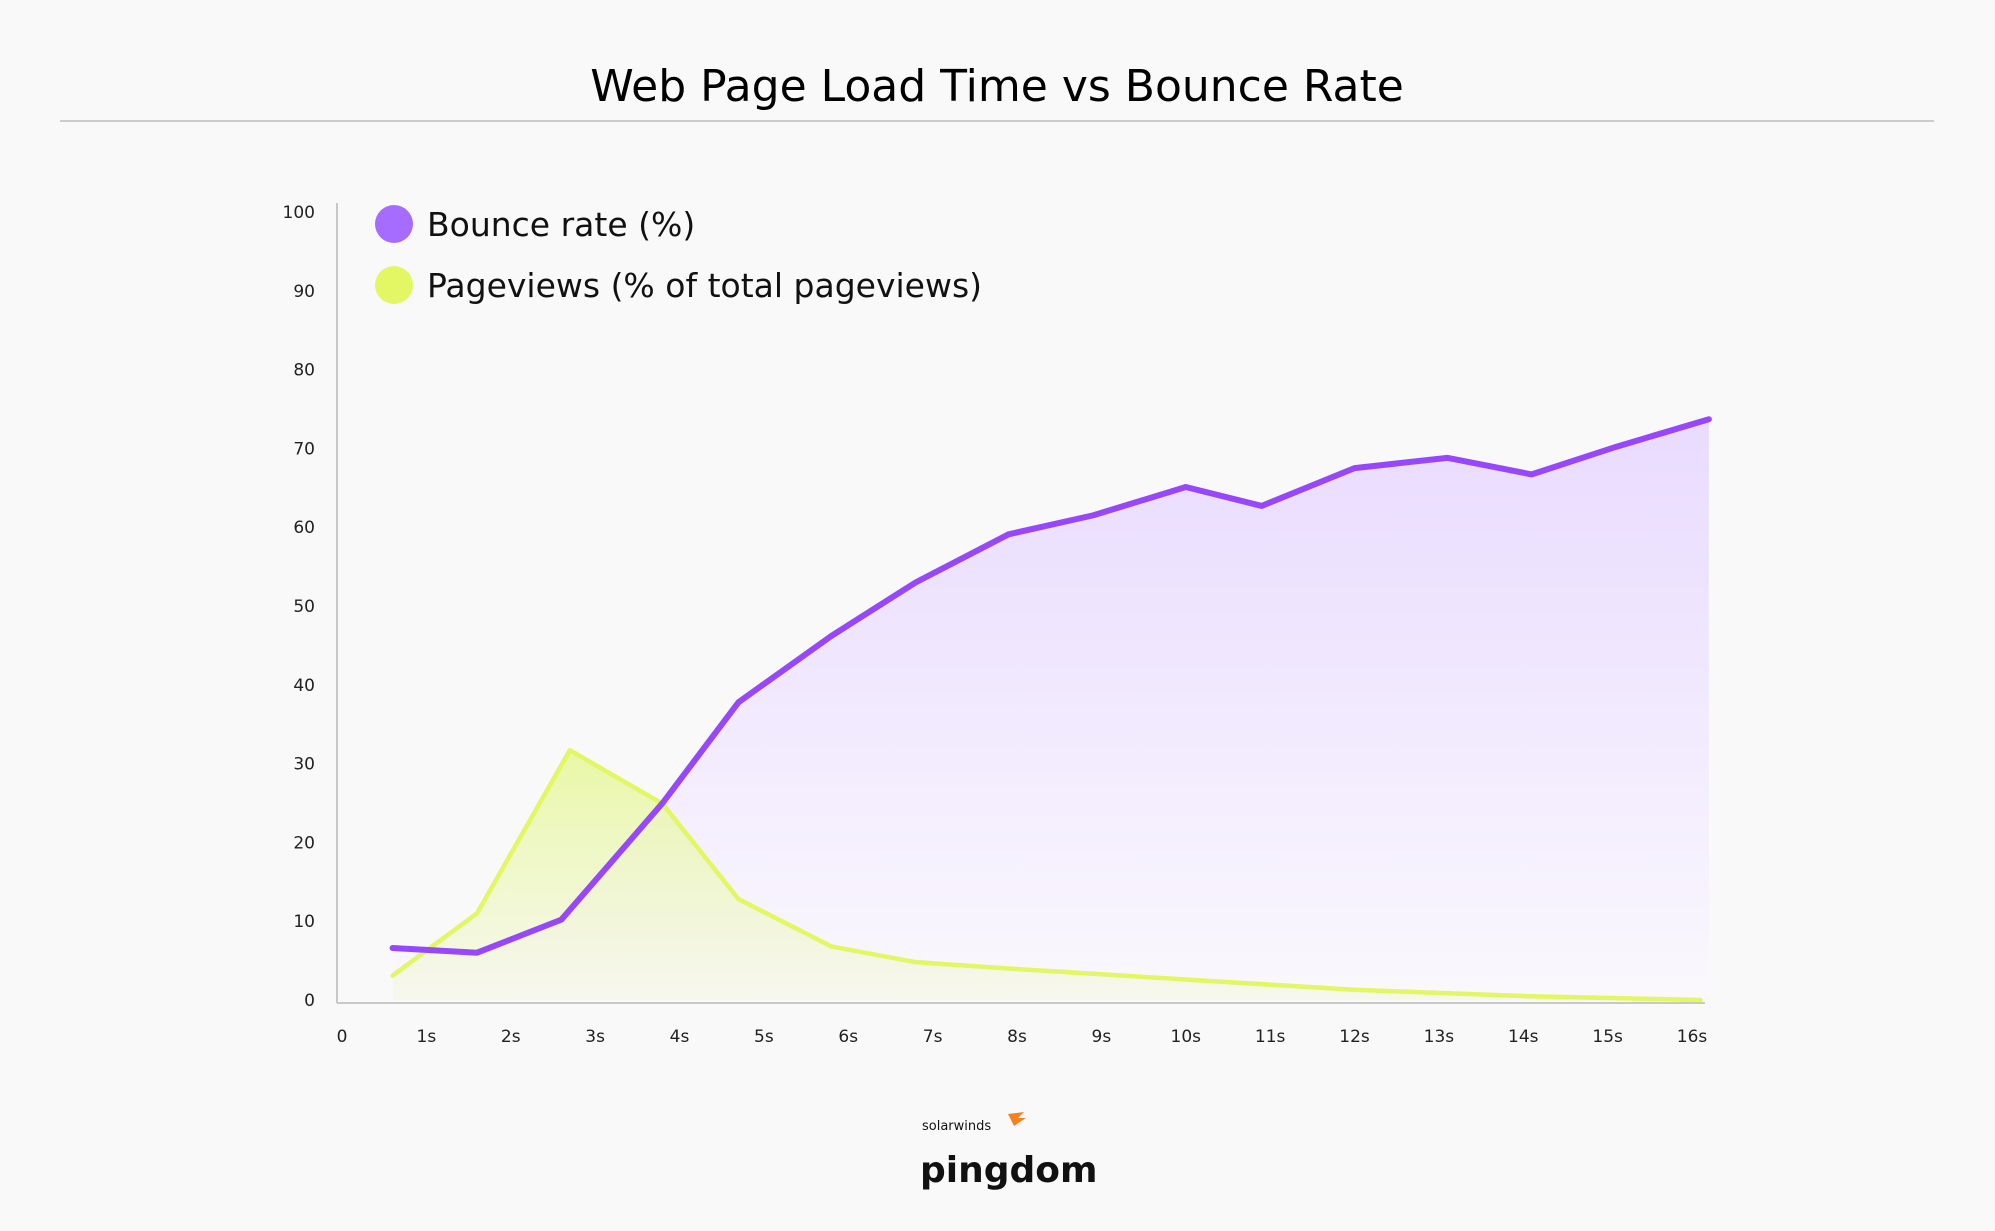 The image size is (1995, 1231). I want to click on legend-label-bounce-rate: Bounce rate (%), so click(561, 224).